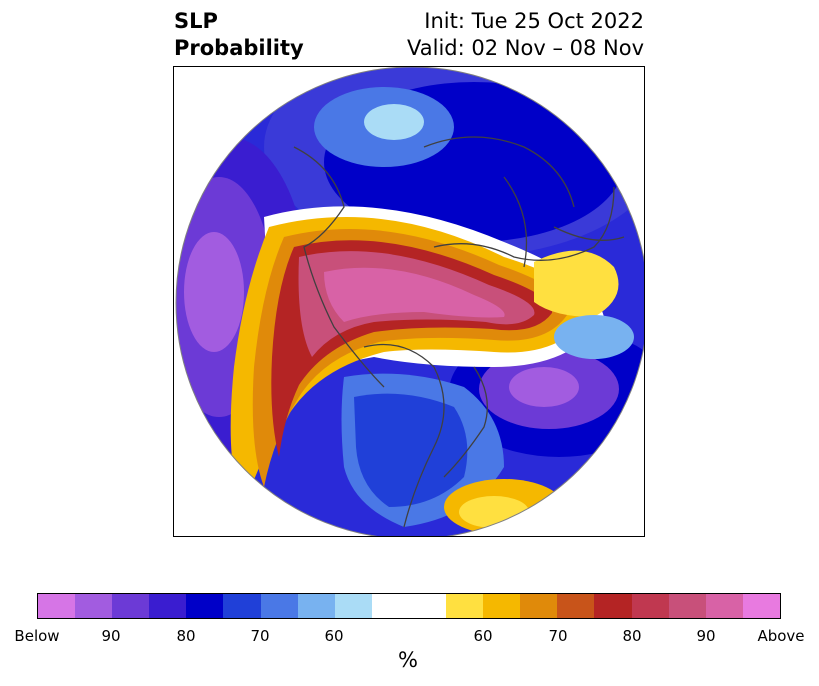 Image resolution: width=819 pixels, height=686 pixels. I want to click on tick-below-60: 60, so click(334, 636).